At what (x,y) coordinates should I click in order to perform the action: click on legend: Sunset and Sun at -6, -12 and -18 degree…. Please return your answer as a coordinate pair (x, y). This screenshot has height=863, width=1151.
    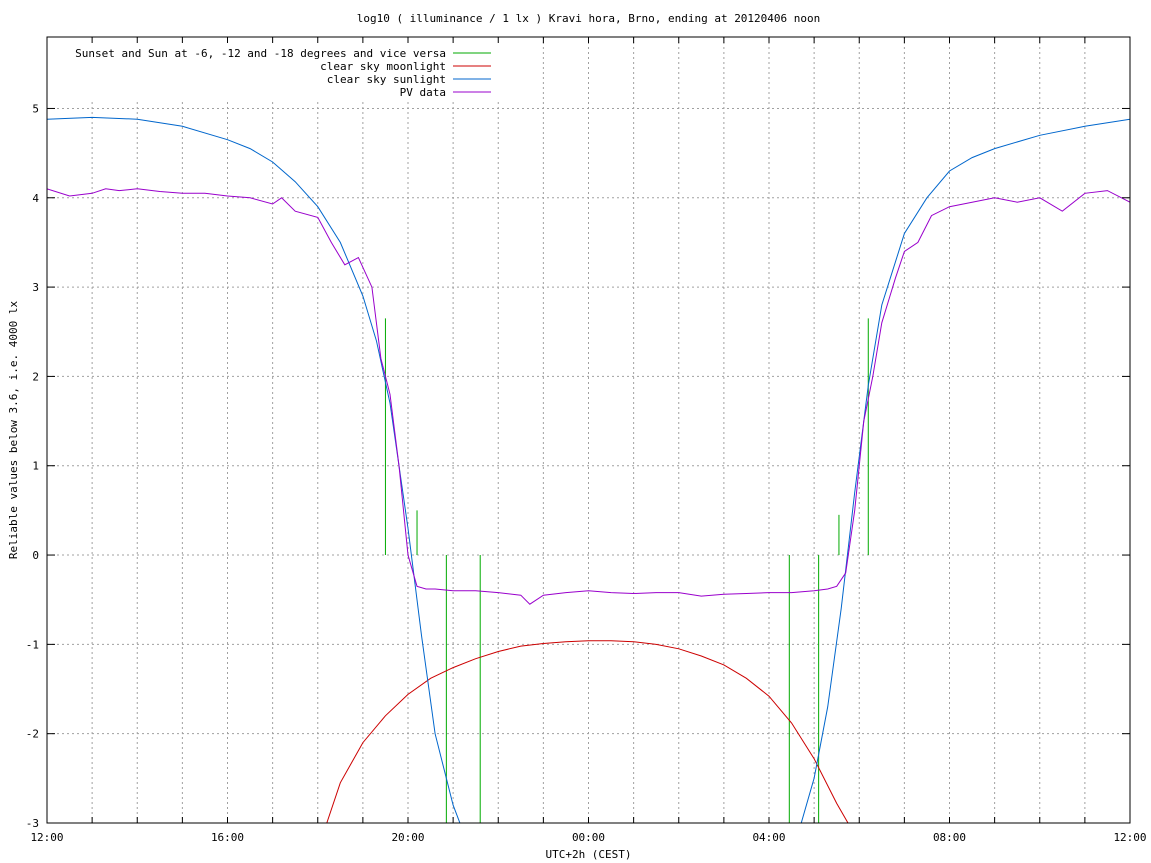
    Looking at the image, I should click on (283, 73).